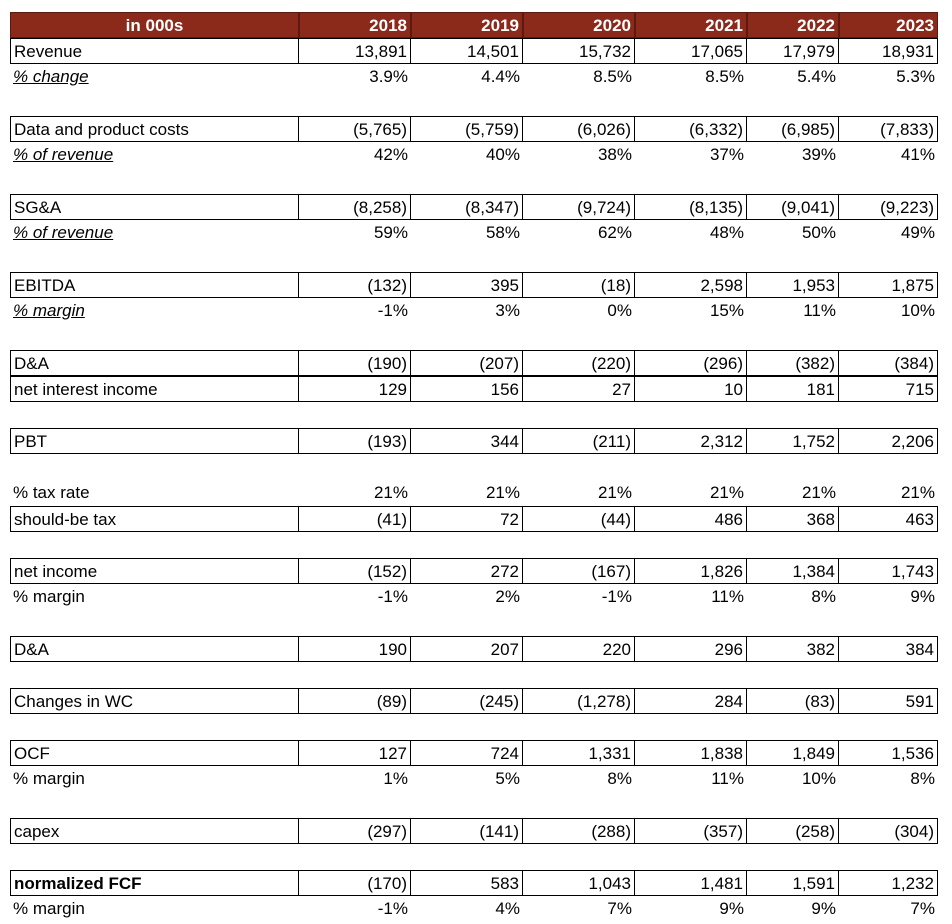  I want to click on row-label: SG&A, so click(154, 207).